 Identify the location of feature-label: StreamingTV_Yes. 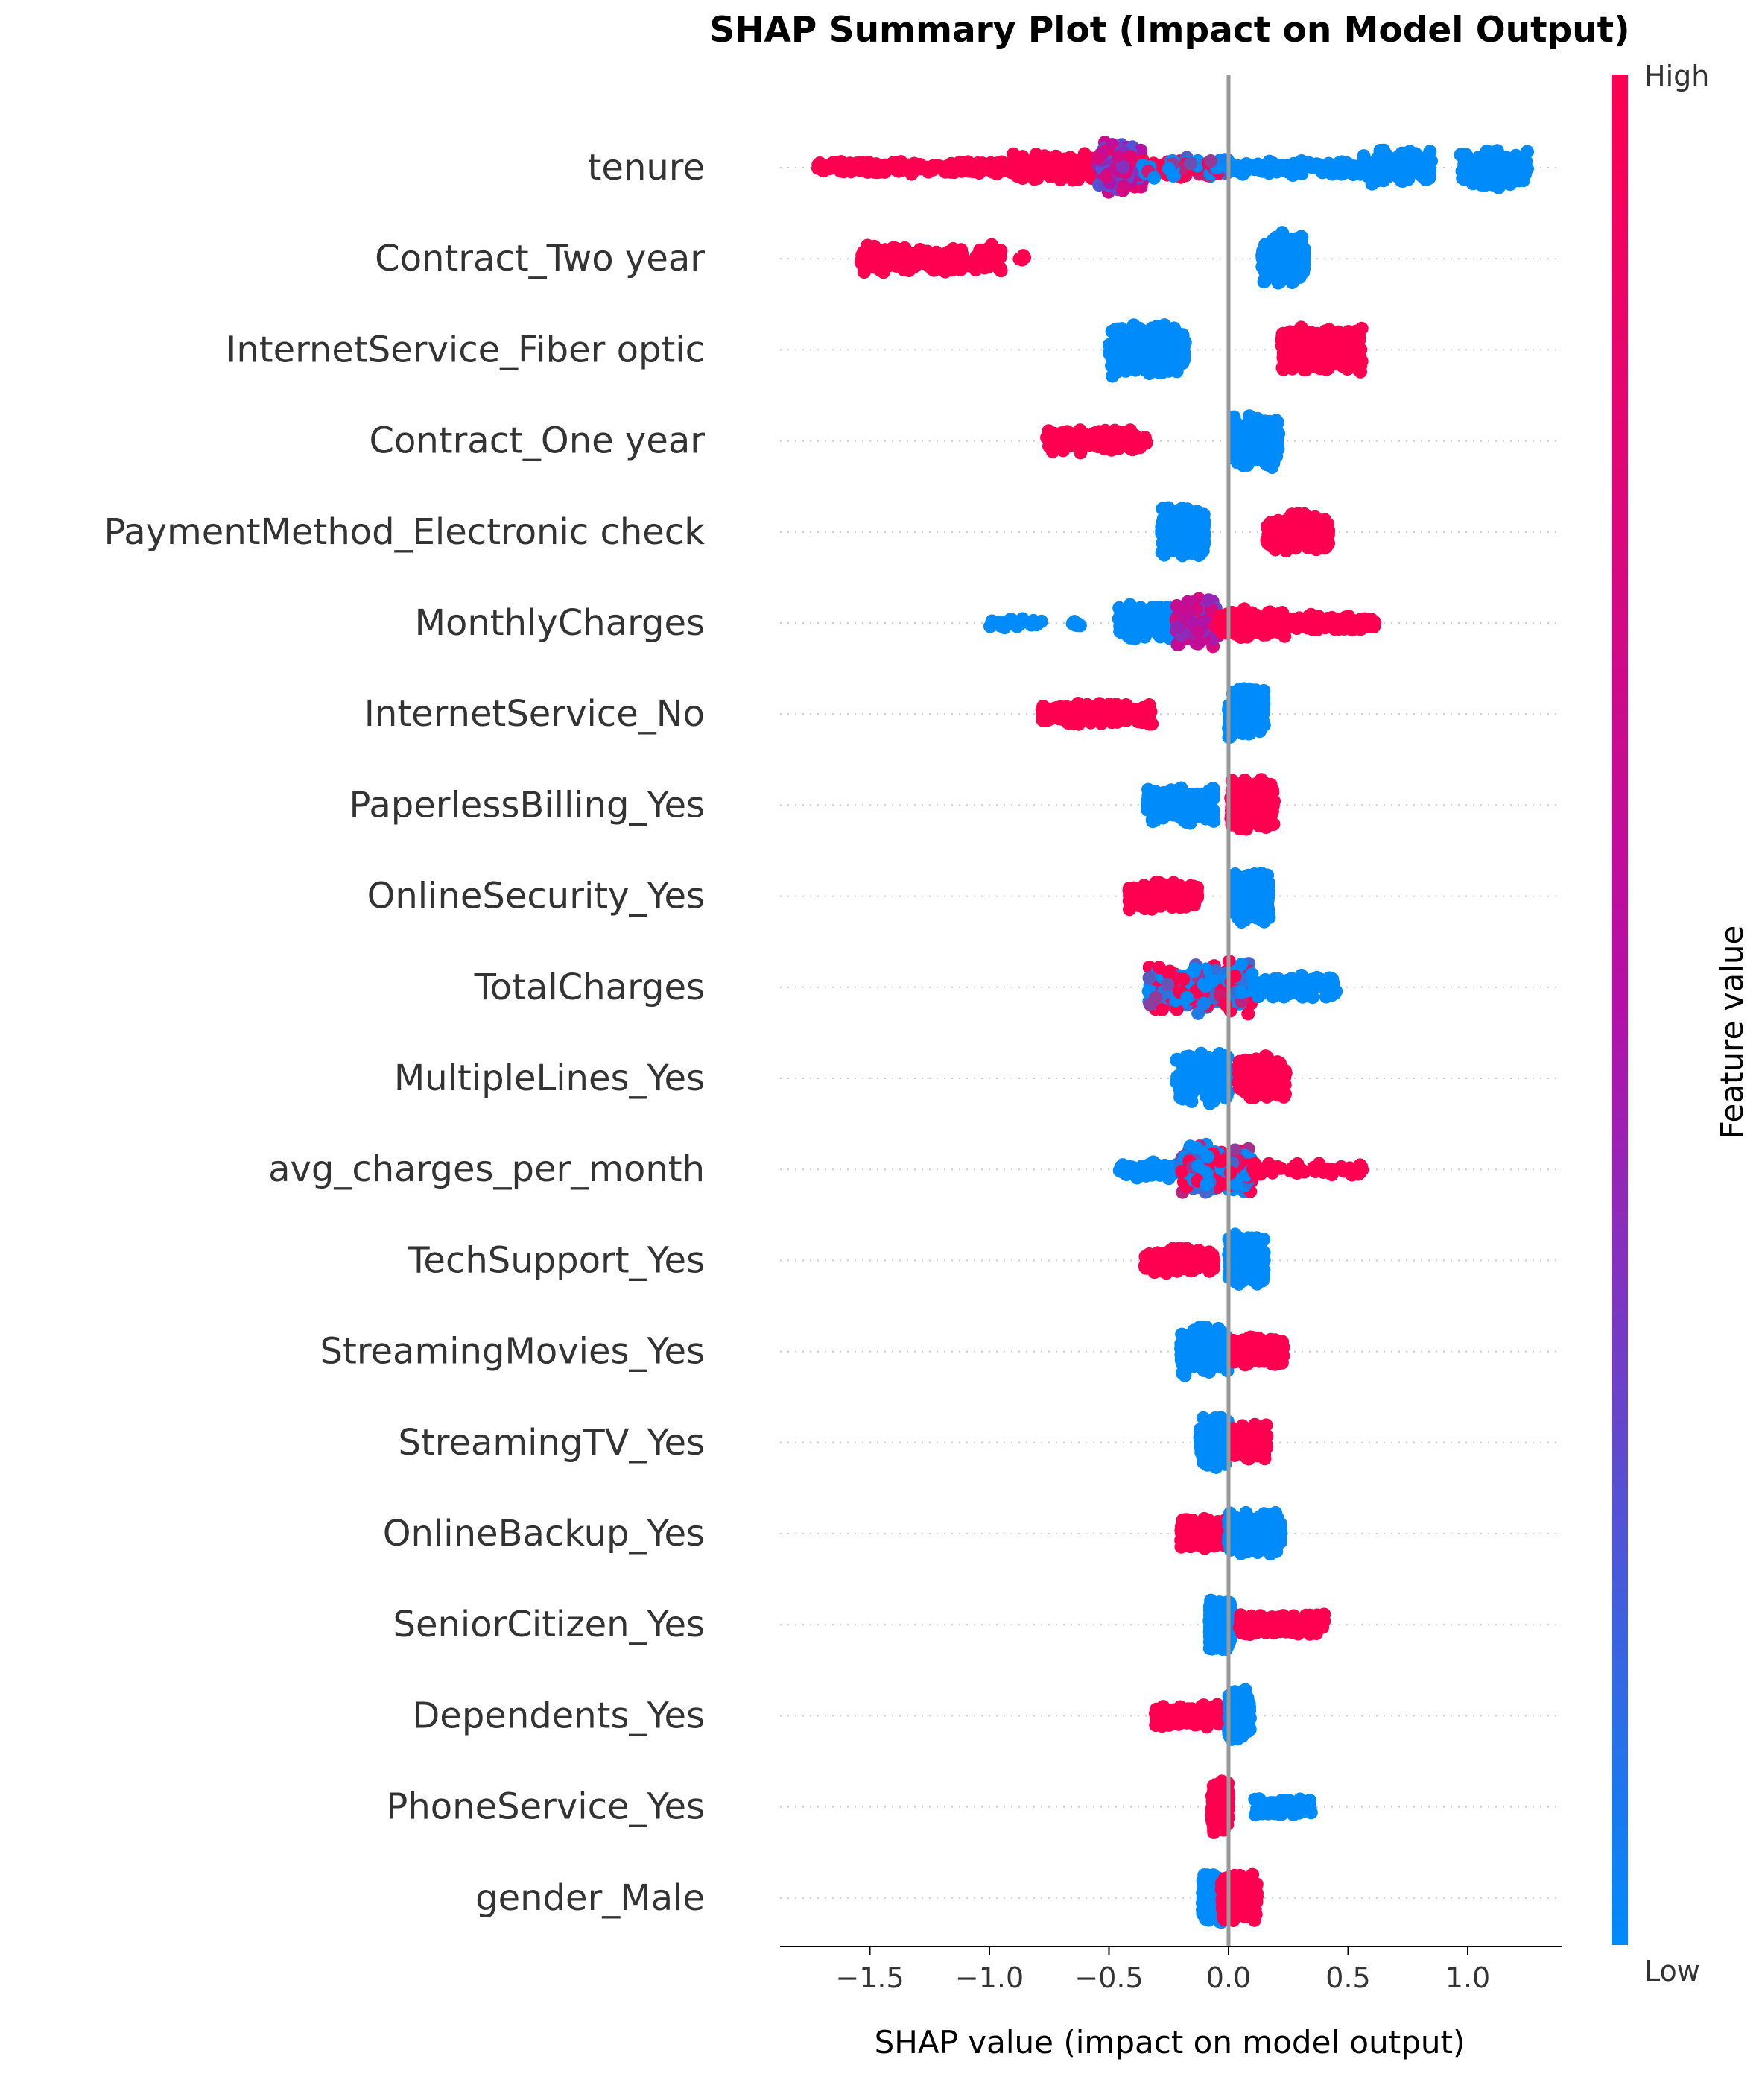
(551, 1443).